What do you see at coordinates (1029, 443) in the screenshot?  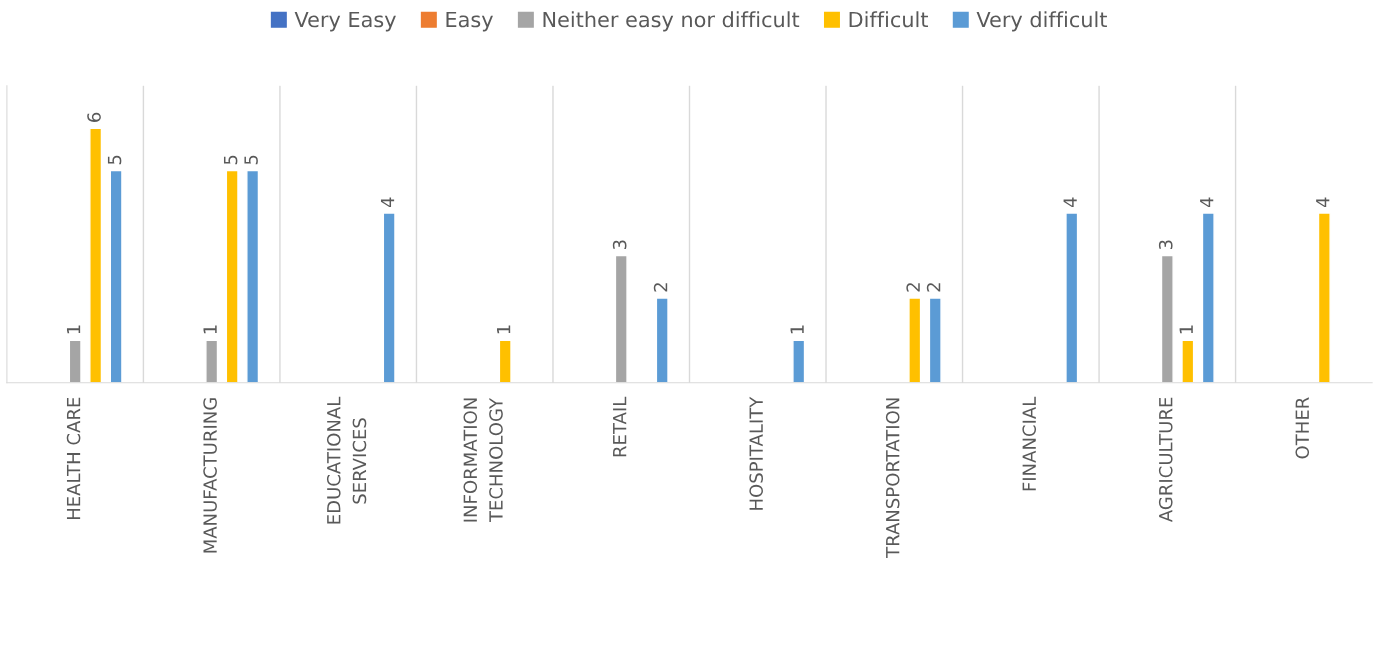 I see `x-tick-label: FINANCIAL` at bounding box center [1029, 443].